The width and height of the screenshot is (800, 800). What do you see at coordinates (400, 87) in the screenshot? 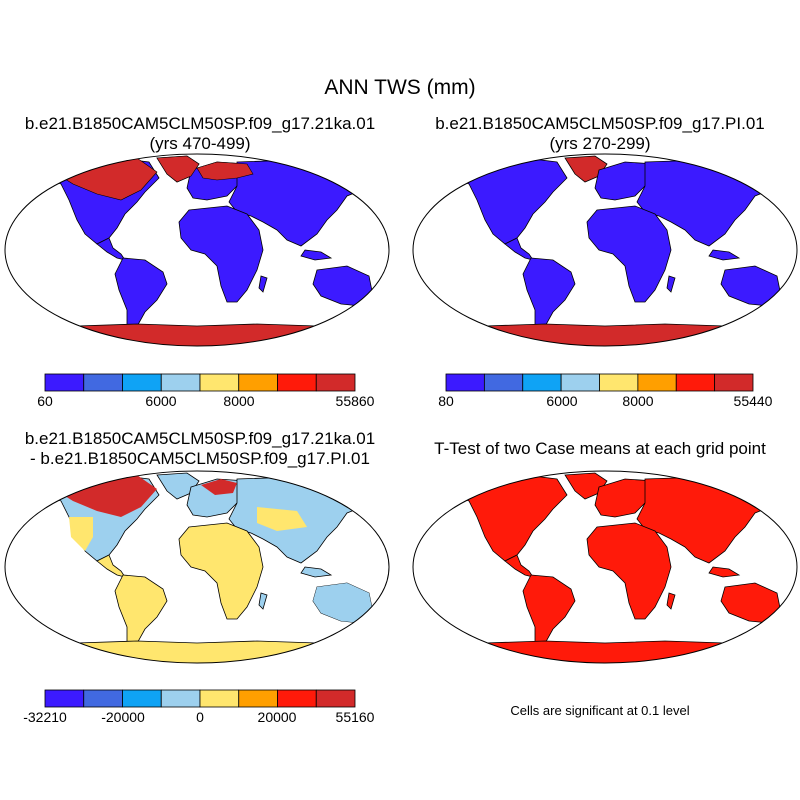
I see `figure-title: ANN TWS (mm)` at bounding box center [400, 87].